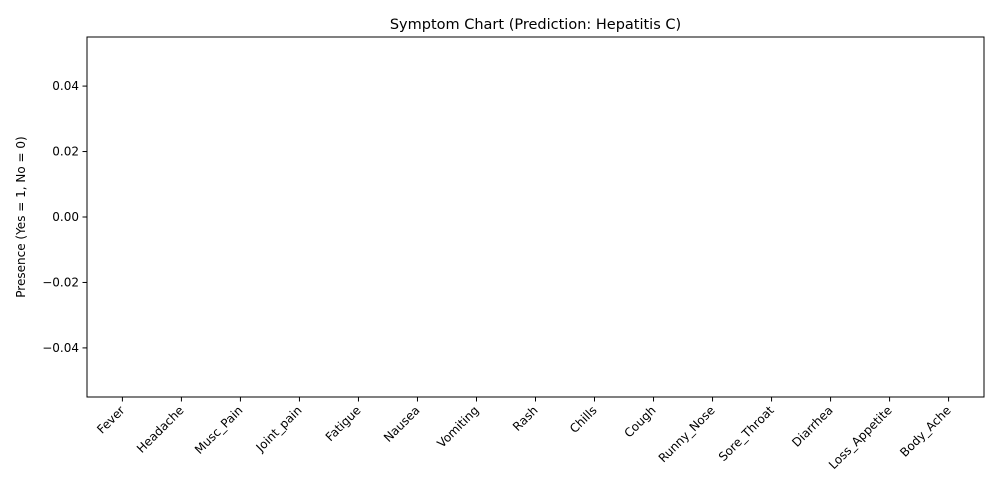 Image resolution: width=1000 pixels, height=500 pixels. What do you see at coordinates (21, 216) in the screenshot?
I see `y-axis-label: Presence (Yes = 1, No = 0)` at bounding box center [21, 216].